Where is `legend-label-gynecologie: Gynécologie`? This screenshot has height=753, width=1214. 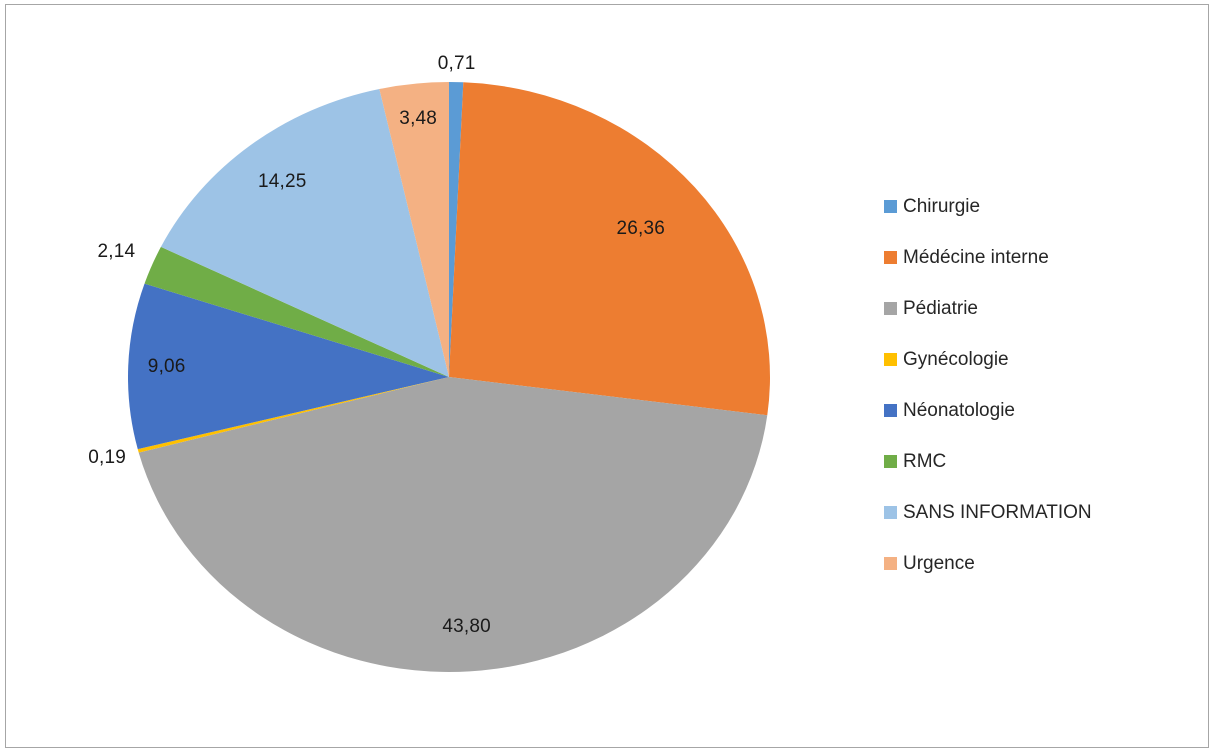
legend-label-gynecologie: Gynécologie is located at coordinates (956, 359).